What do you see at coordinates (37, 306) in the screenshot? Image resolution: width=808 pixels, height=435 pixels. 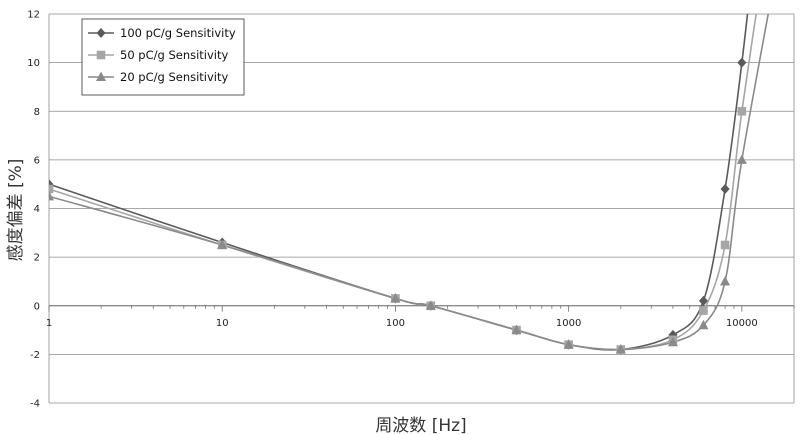 I see `y-tick-label: 0` at bounding box center [37, 306].